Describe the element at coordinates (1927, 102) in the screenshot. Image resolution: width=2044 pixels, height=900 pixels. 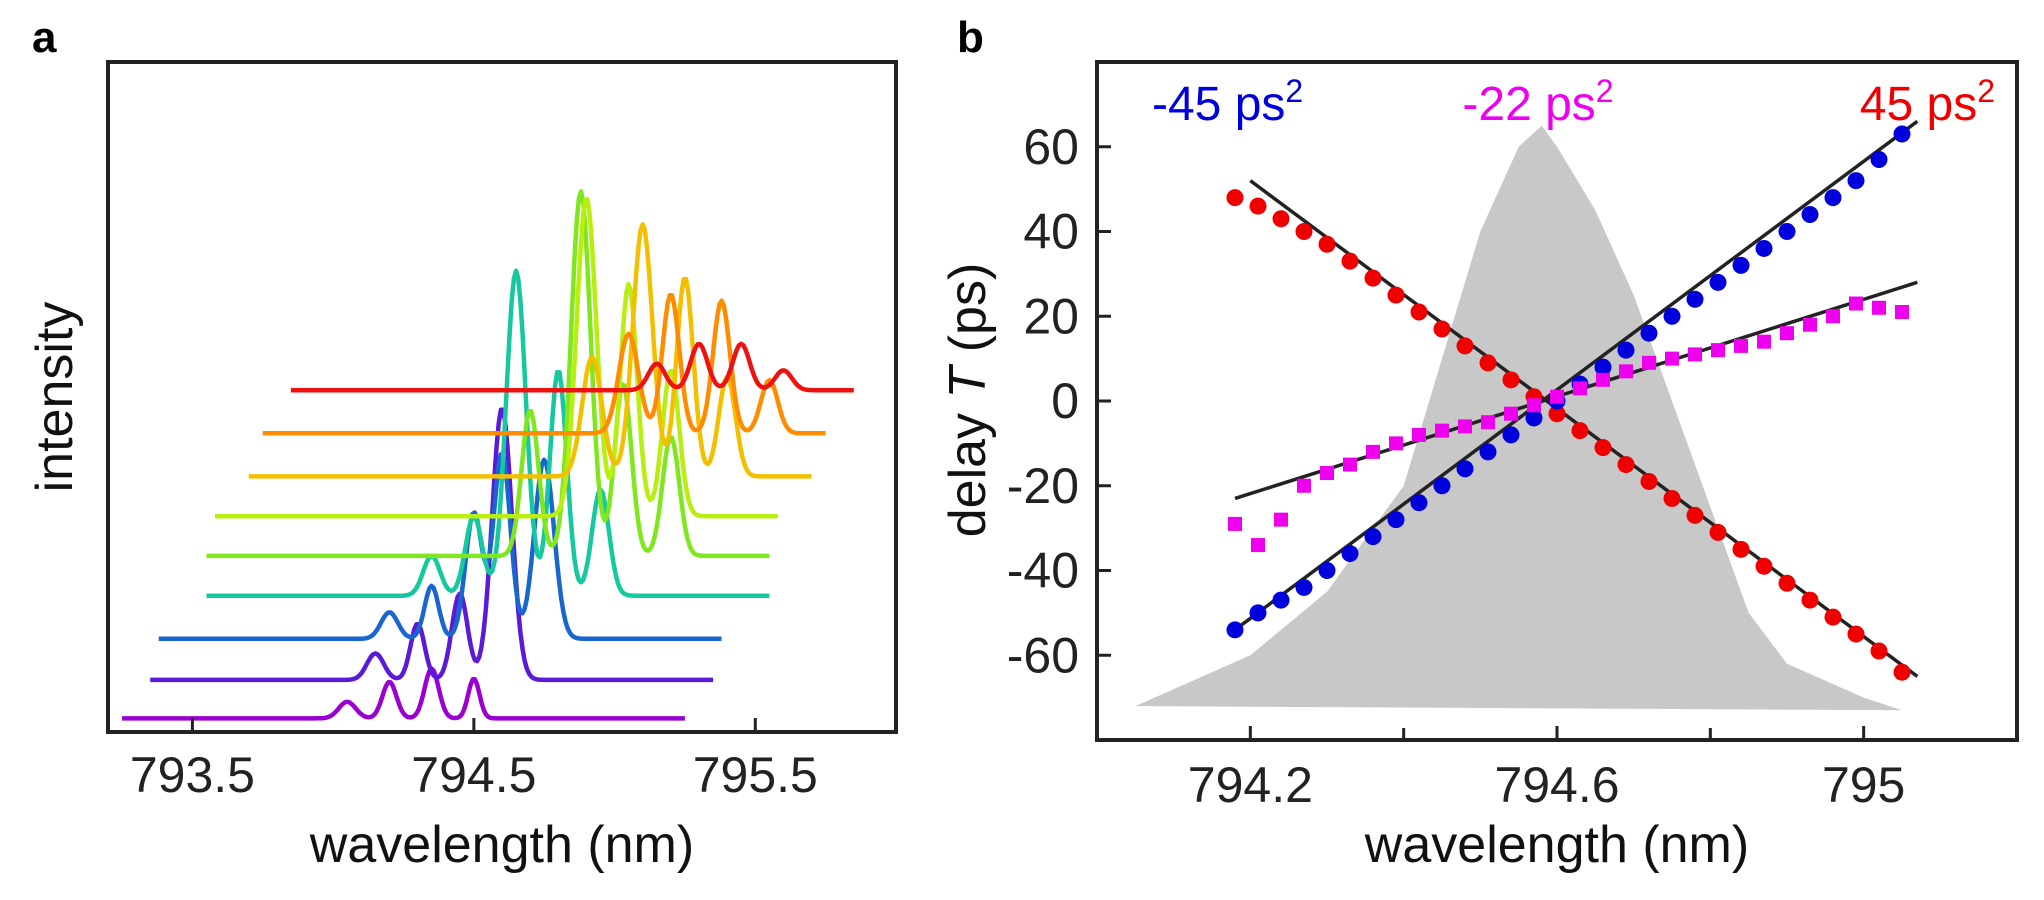
I see `gdd-annotation-3: 45 ps2` at that location.